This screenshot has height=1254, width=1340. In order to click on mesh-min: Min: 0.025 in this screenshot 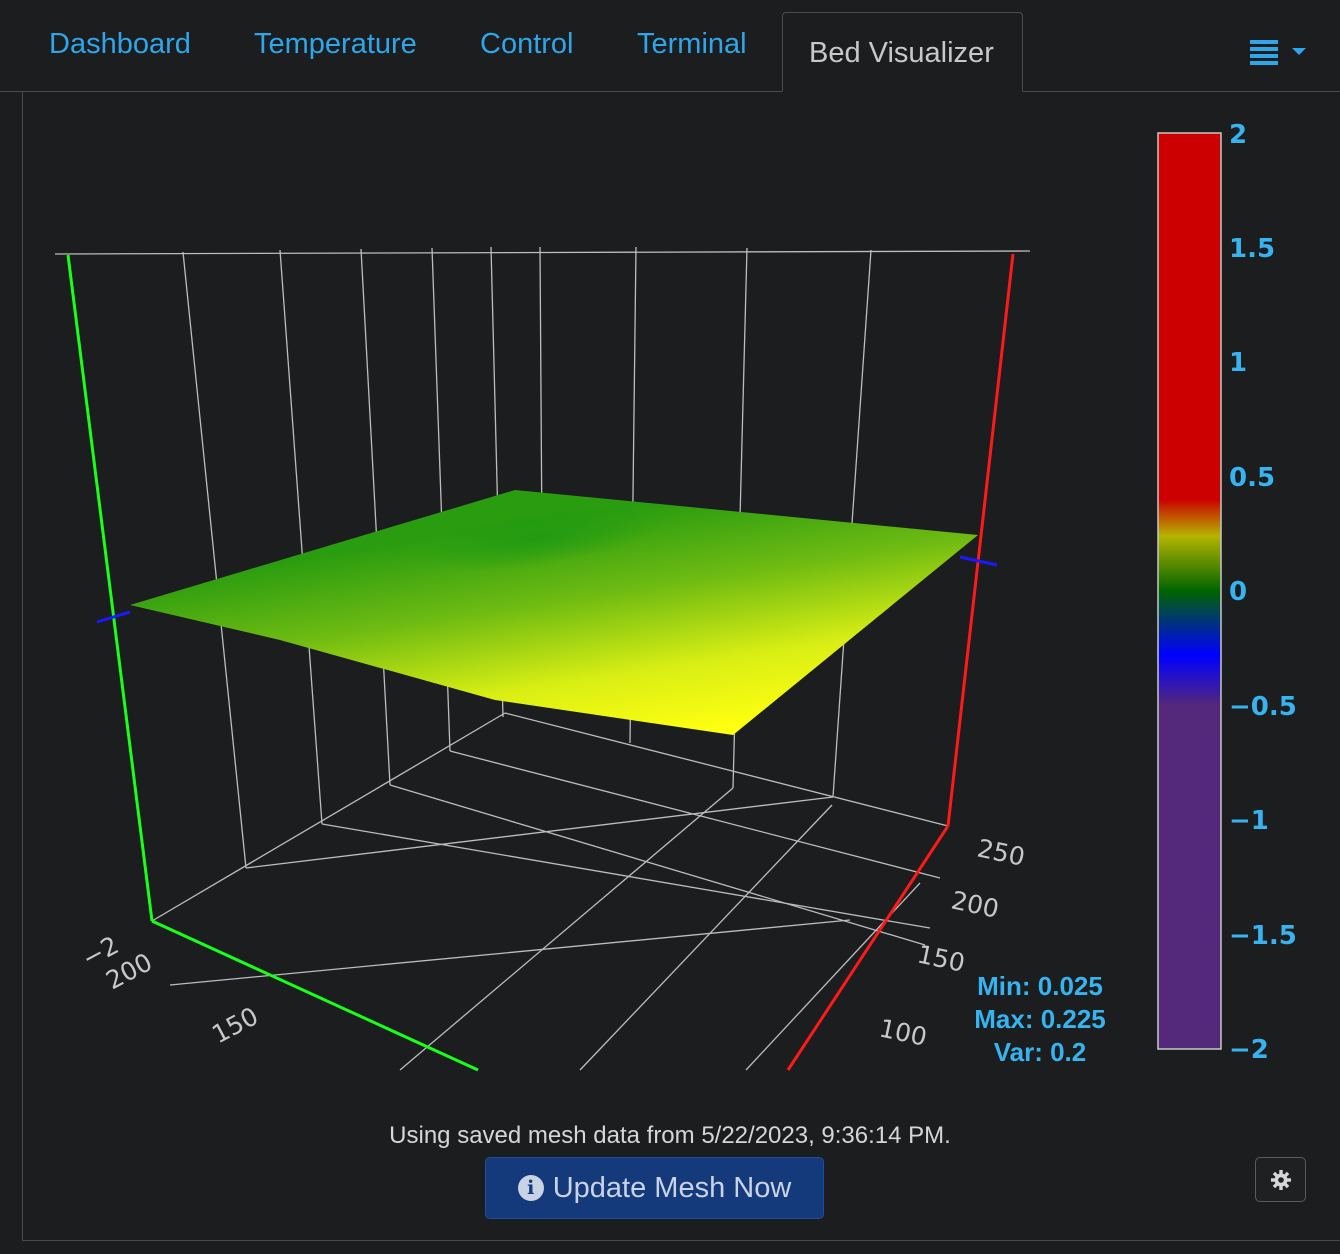, I will do `click(1040, 986)`.